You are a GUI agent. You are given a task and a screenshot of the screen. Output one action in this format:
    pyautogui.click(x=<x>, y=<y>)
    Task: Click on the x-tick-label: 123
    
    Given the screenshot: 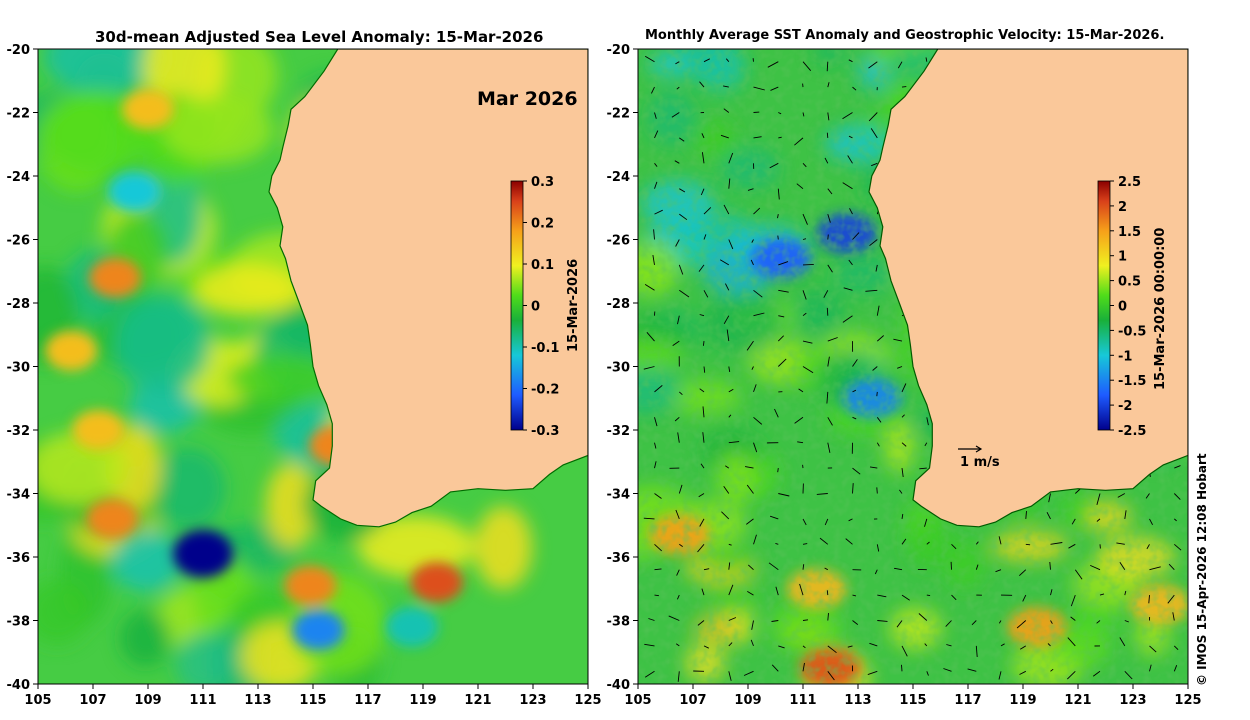 What is the action you would take?
    pyautogui.click(x=532, y=700)
    